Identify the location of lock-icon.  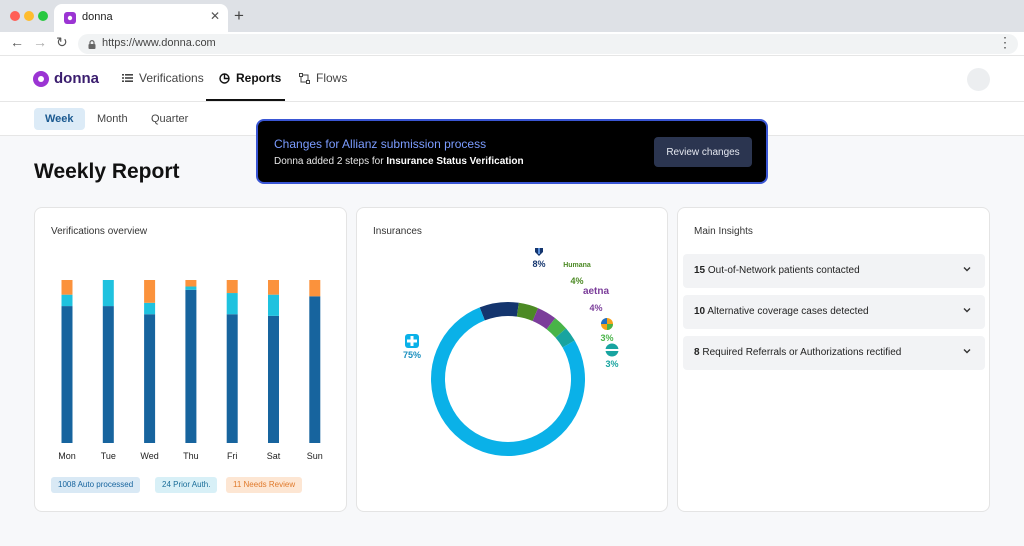
(92, 44).